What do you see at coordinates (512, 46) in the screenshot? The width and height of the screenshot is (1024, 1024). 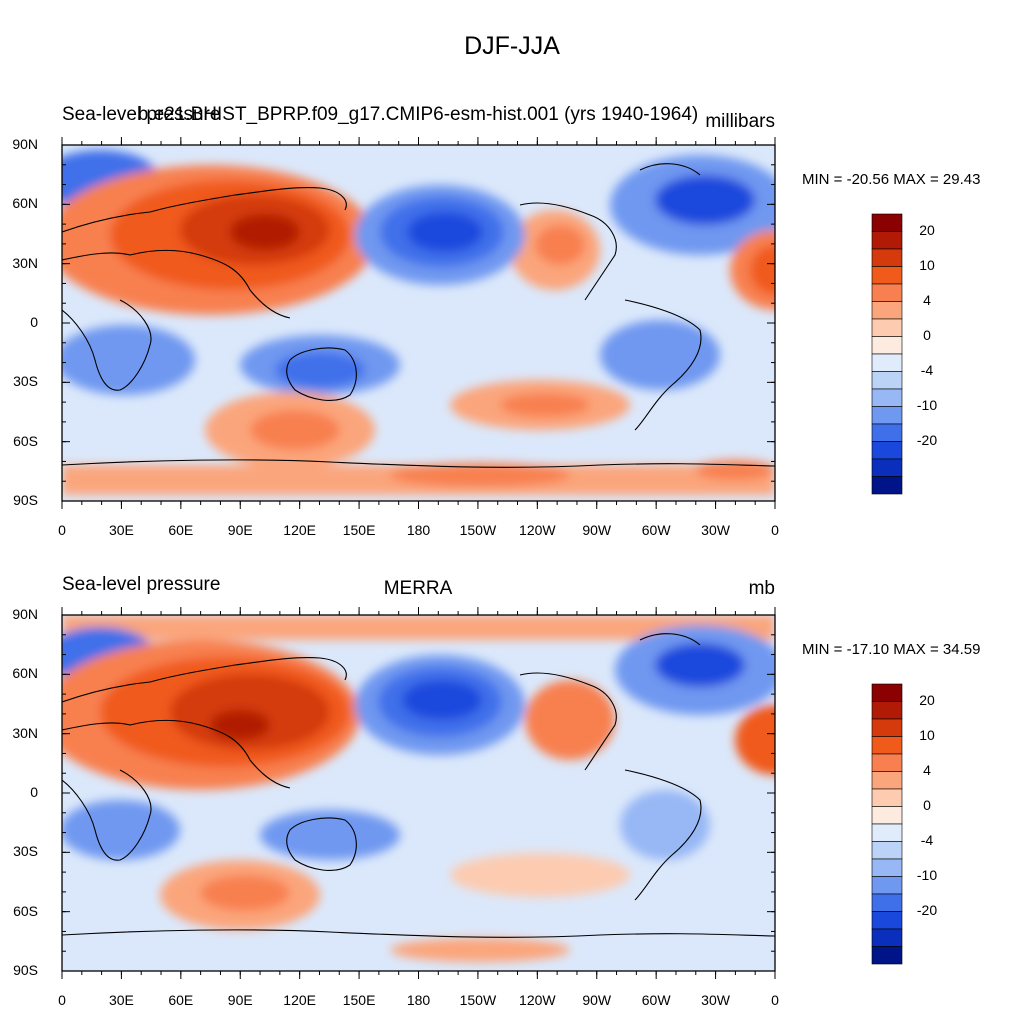 I see `figure-title: DJF-JJA` at bounding box center [512, 46].